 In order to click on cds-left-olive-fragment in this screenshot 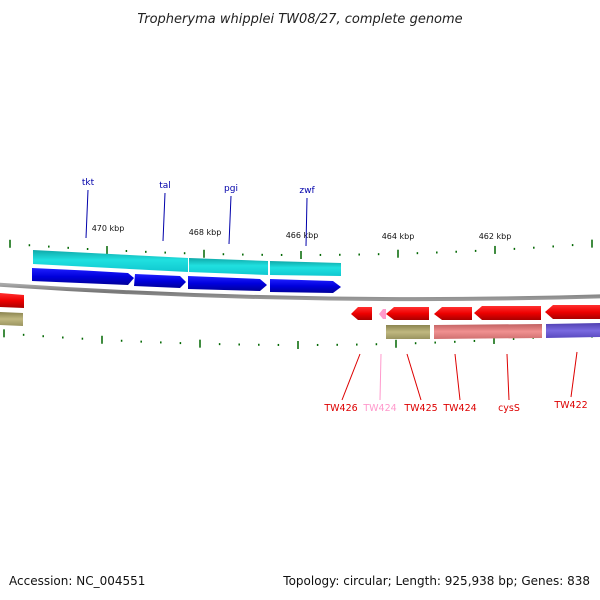, I will do `click(11, 319)`.